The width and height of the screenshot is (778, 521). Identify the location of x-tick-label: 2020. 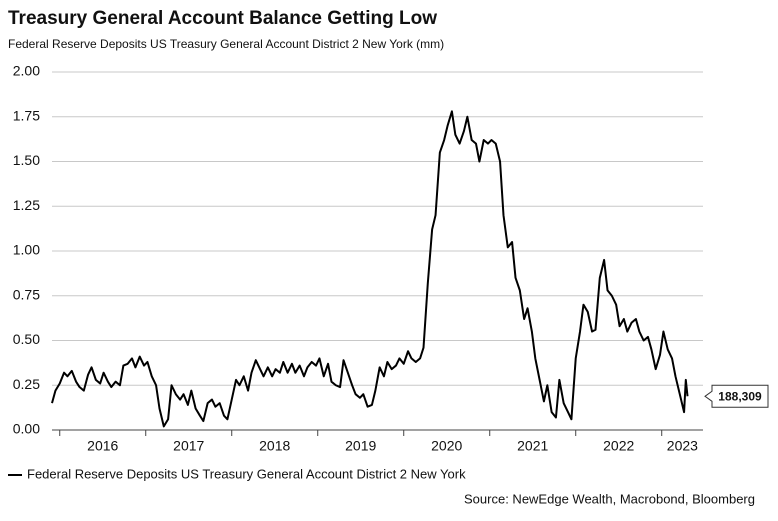
(446, 446).